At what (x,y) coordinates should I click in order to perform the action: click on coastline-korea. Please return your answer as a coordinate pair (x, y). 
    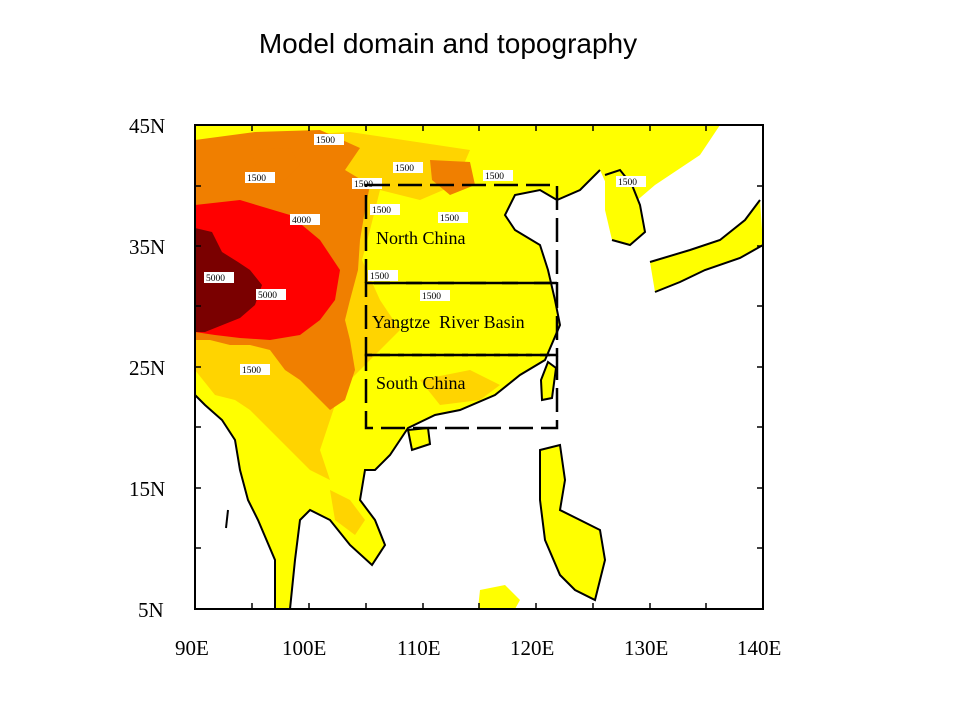
    Looking at the image, I should click on (625, 207).